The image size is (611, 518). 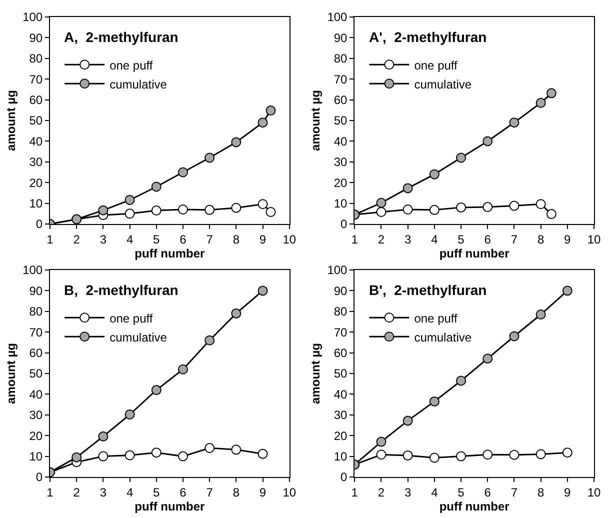 I want to click on text: A, 2-methylfuran, so click(x=121, y=37).